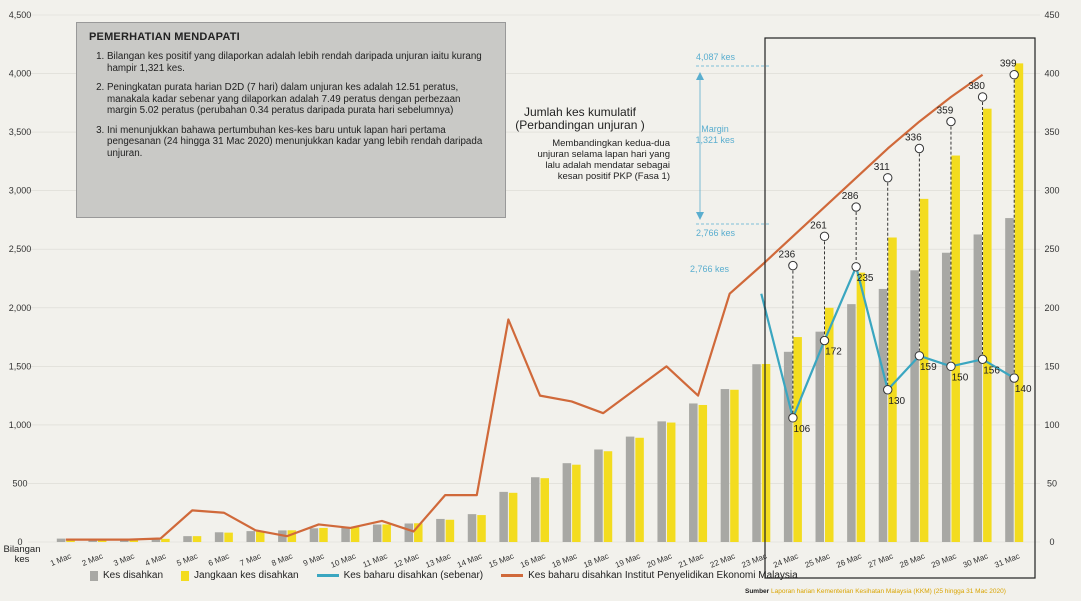 This screenshot has width=1081, height=601. Describe the element at coordinates (849, 561) in the screenshot. I see `x-tick-label: 26 Mac` at that location.